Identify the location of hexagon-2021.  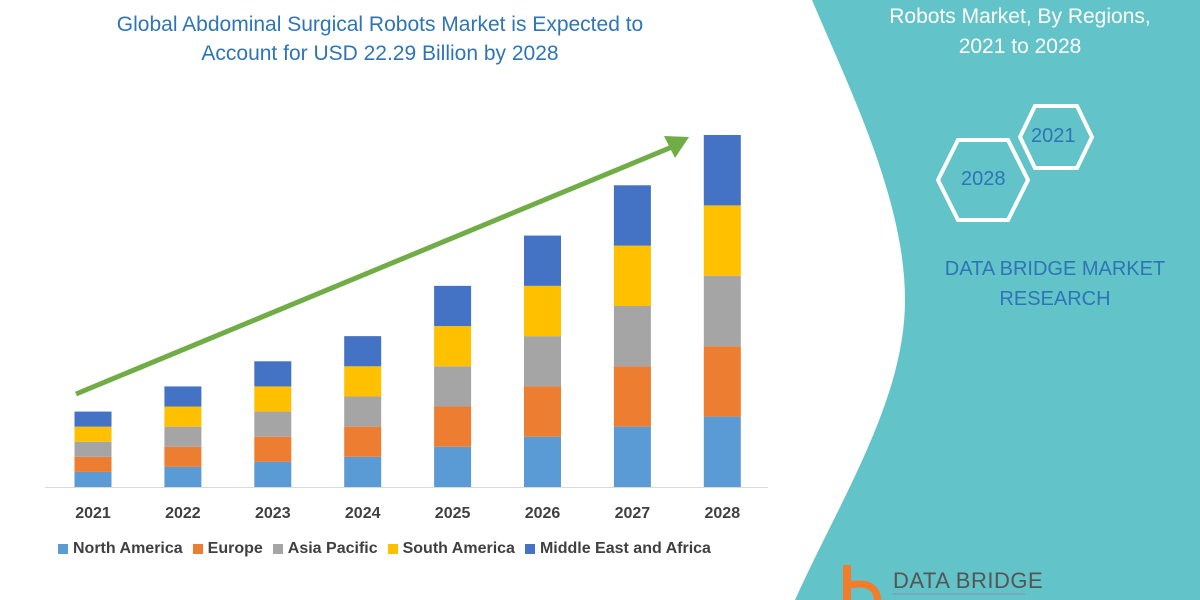
(1056, 137).